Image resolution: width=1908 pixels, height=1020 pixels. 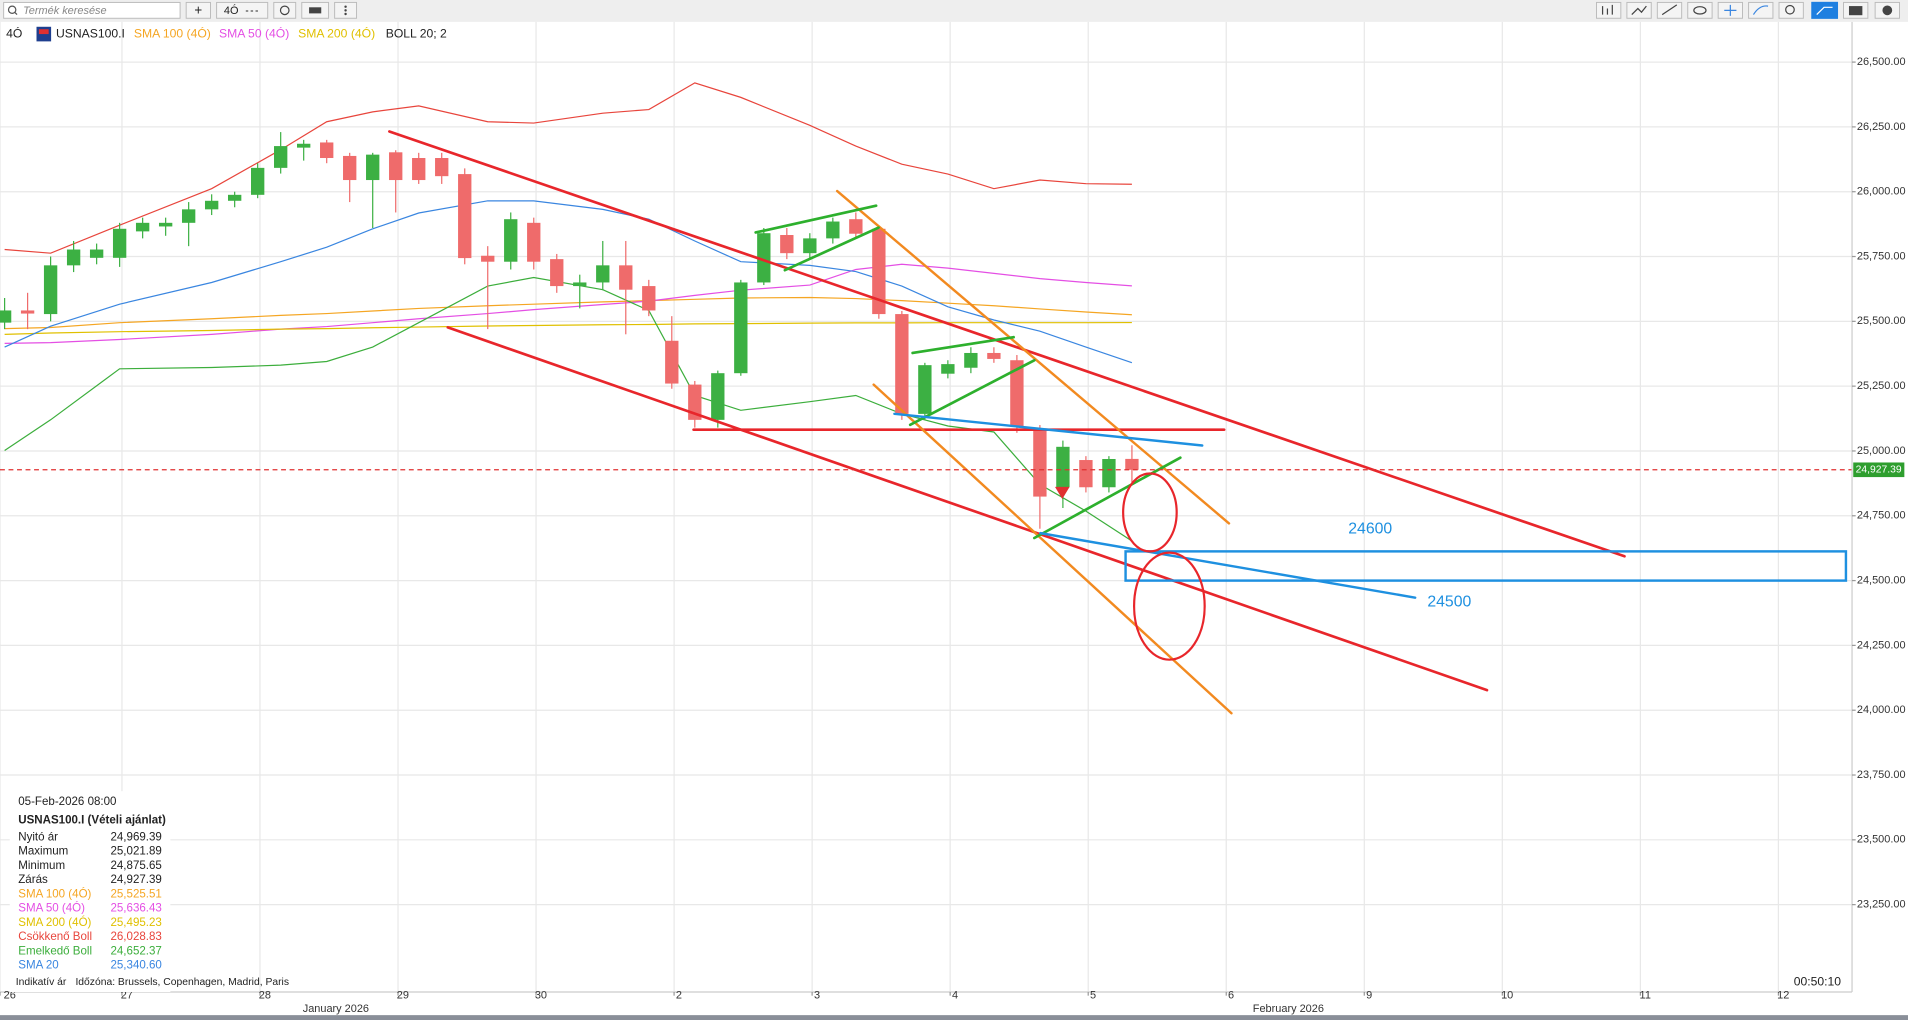 I want to click on y-tick-label: 25,750.00, so click(x=1881, y=256).